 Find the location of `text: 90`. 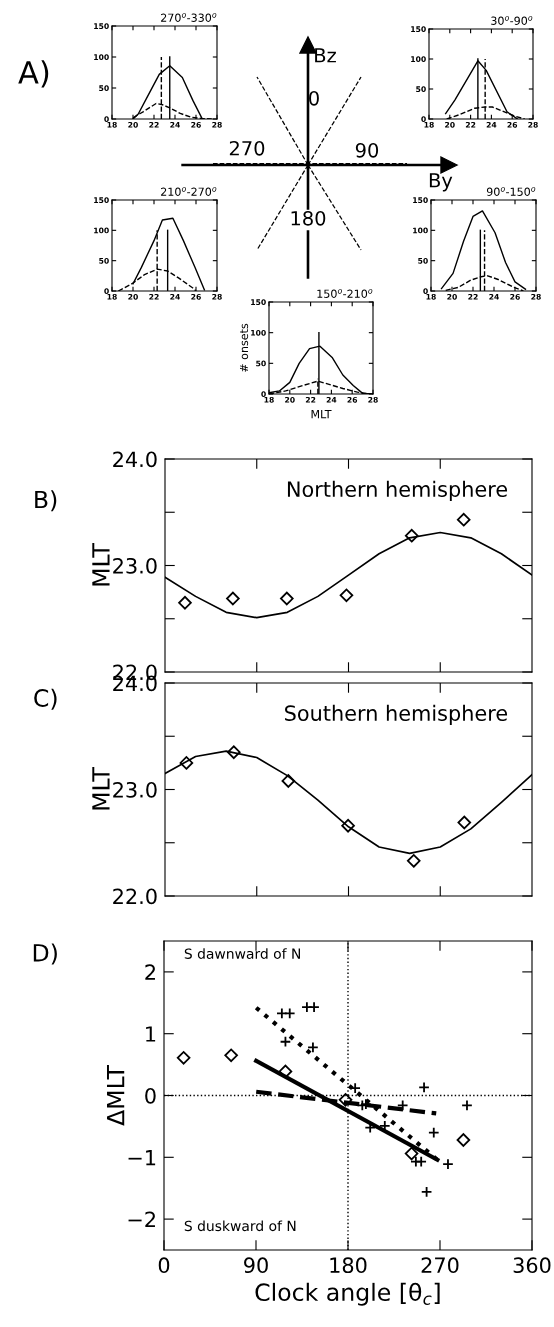

text: 90 is located at coordinates (367, 150).